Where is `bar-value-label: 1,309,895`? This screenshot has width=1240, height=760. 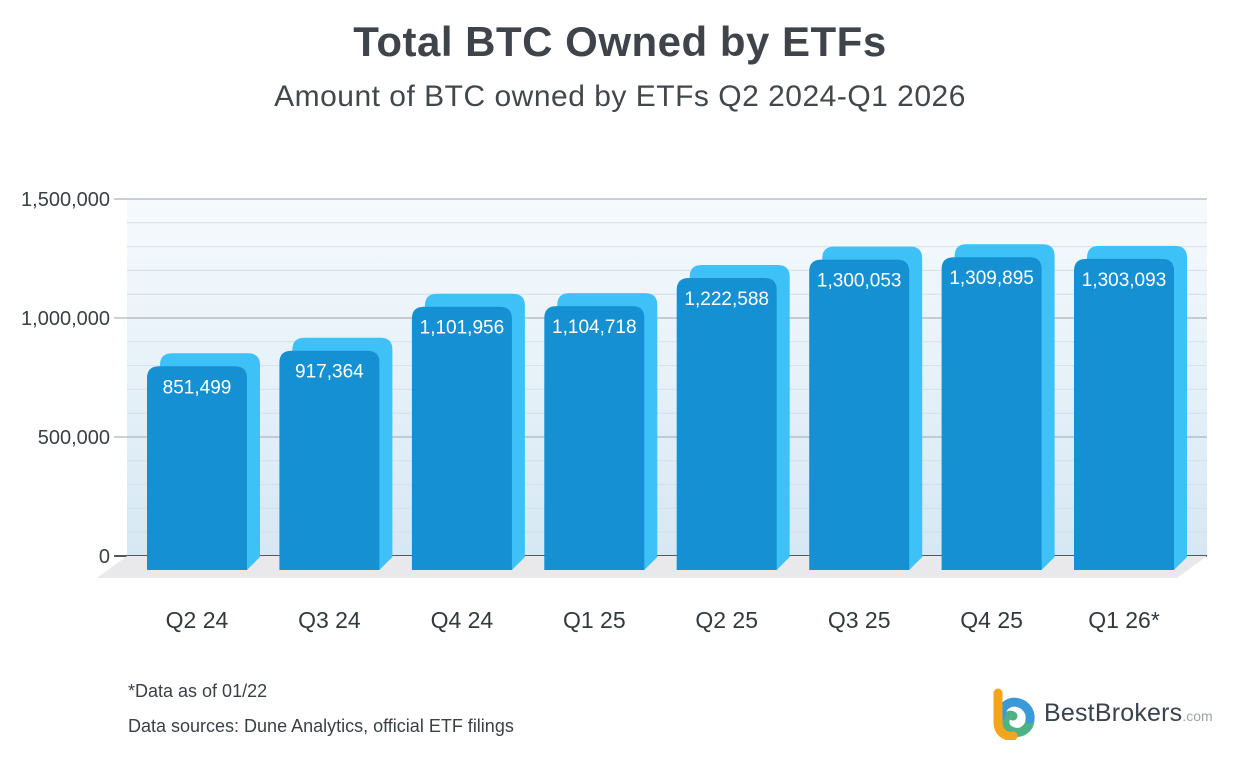 bar-value-label: 1,309,895 is located at coordinates (991, 278).